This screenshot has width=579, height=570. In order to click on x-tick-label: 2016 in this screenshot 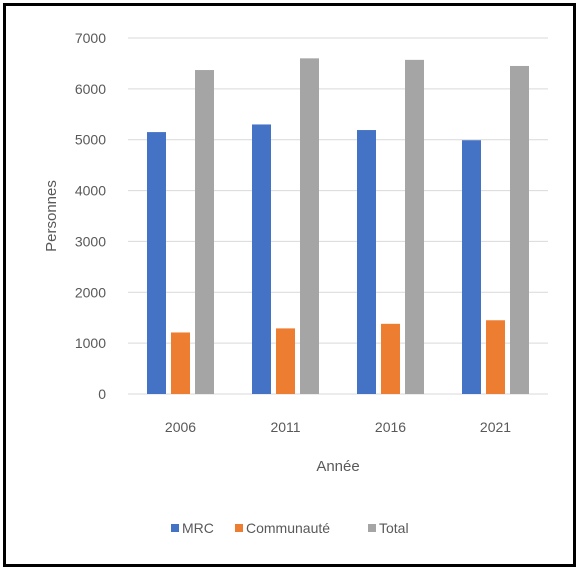, I will do `click(390, 427)`.